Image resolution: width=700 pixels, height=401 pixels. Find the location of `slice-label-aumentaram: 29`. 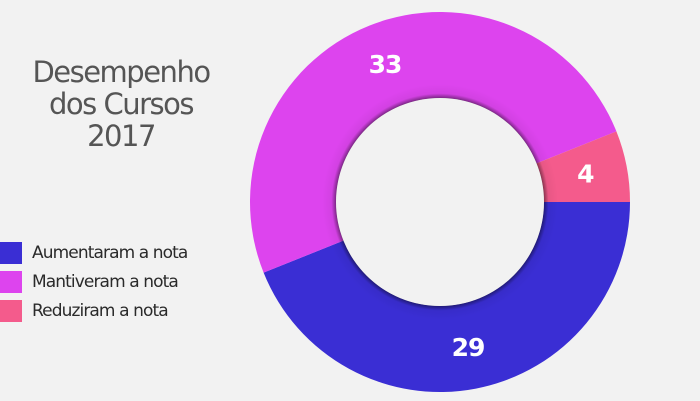

slice-label-aumentaram: 29 is located at coordinates (468, 347).